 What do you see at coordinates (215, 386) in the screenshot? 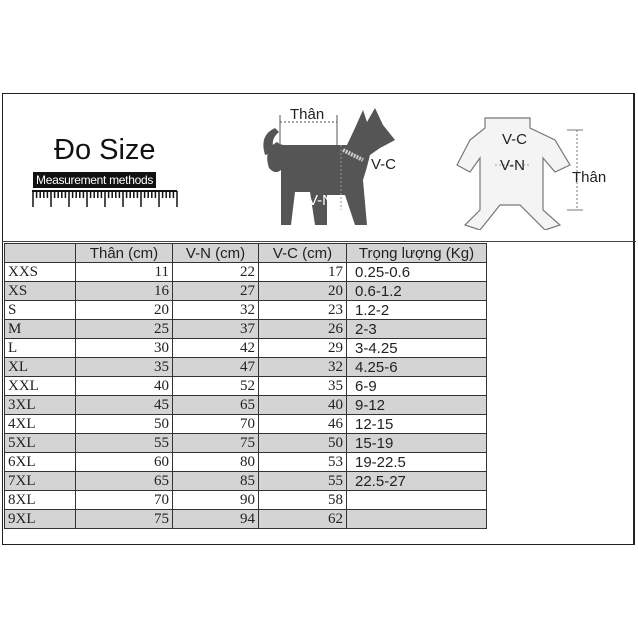
I see `value-cell: 52` at bounding box center [215, 386].